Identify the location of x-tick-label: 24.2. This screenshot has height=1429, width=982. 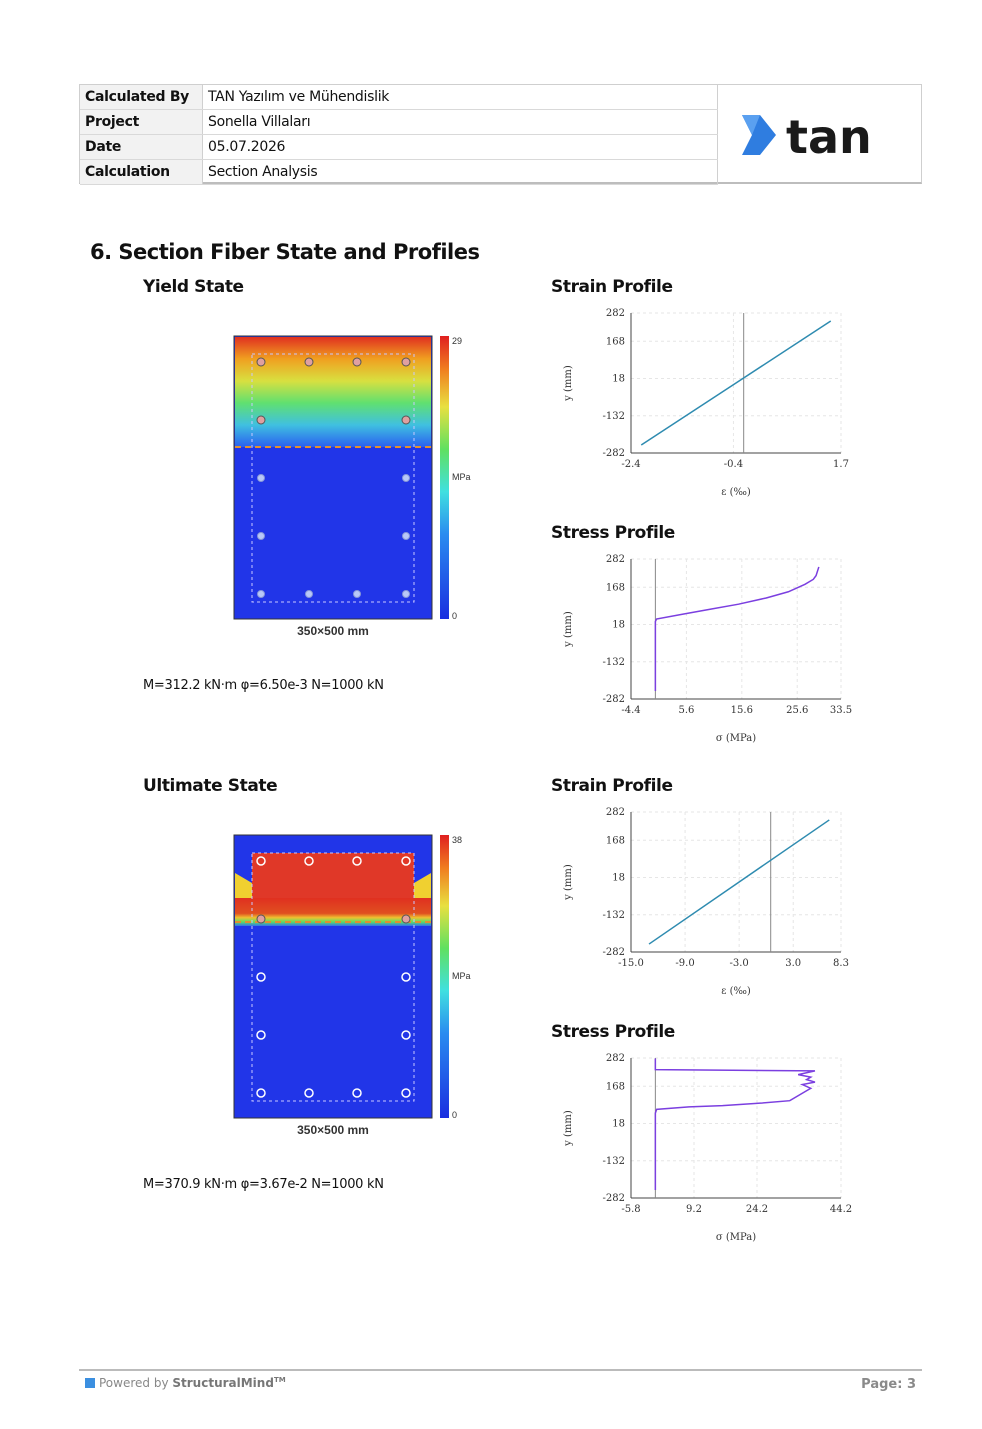
(757, 1209).